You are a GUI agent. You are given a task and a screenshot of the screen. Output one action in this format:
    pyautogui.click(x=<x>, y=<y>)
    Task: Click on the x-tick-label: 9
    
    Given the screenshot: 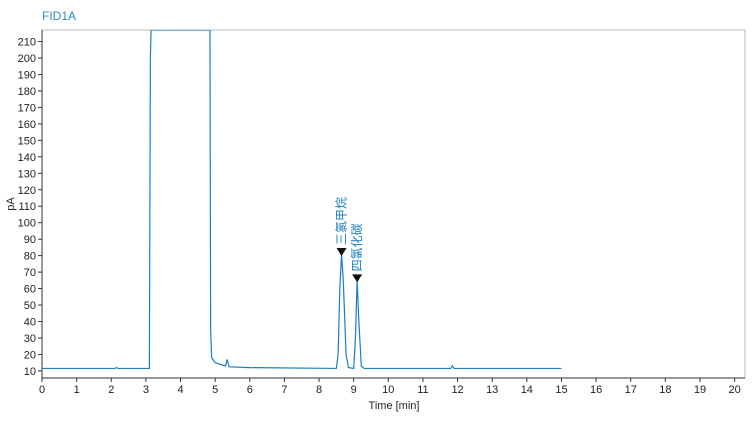 What is the action you would take?
    pyautogui.click(x=354, y=390)
    